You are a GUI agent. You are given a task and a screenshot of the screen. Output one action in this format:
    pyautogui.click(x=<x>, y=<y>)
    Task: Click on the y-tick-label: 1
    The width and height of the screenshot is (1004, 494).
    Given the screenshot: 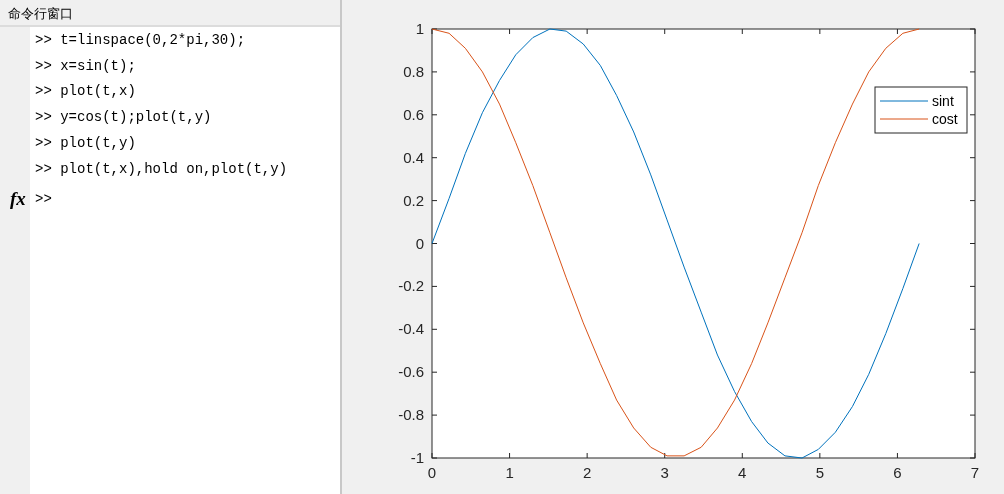 What is the action you would take?
    pyautogui.click(x=419, y=28)
    